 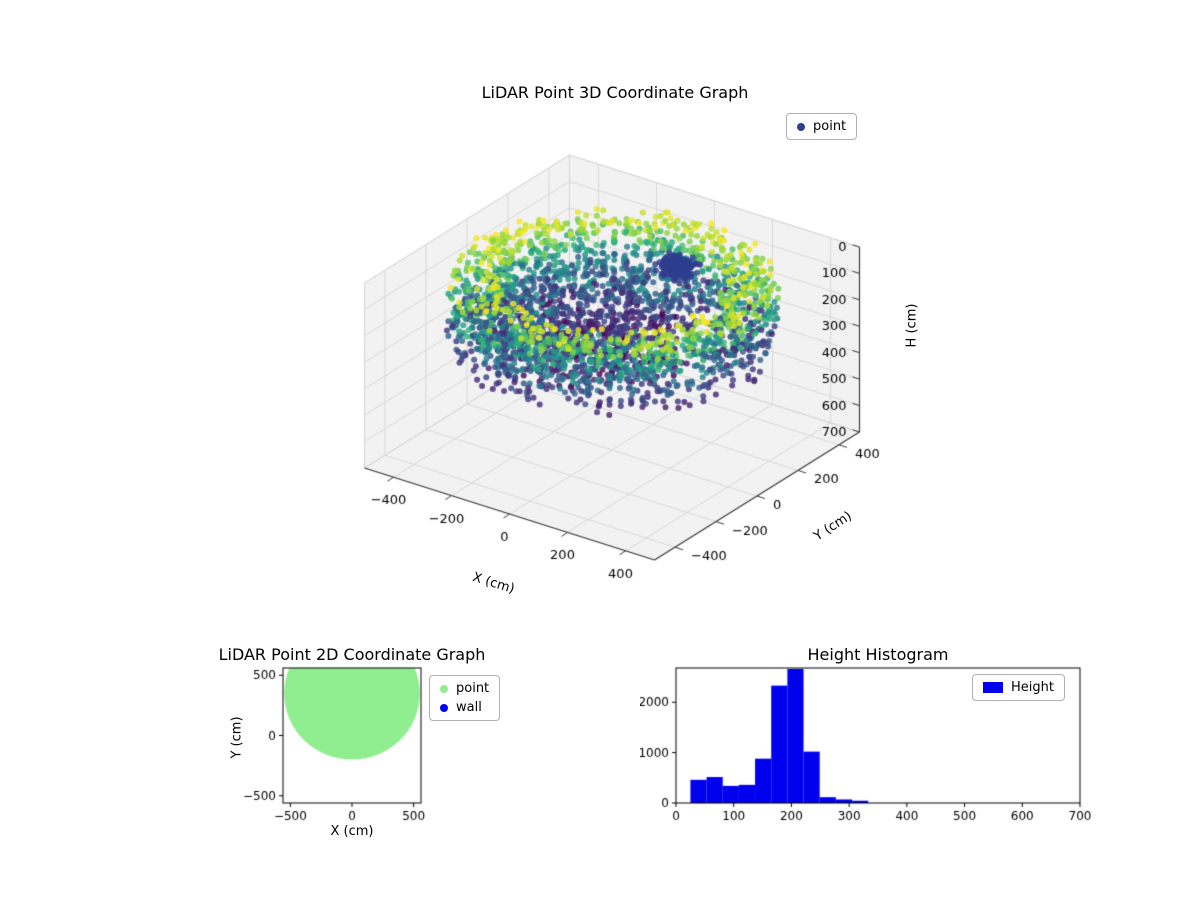 What do you see at coordinates (912, 325) in the screenshot?
I see `plot3d-zaxis-label: H (cm)` at bounding box center [912, 325].